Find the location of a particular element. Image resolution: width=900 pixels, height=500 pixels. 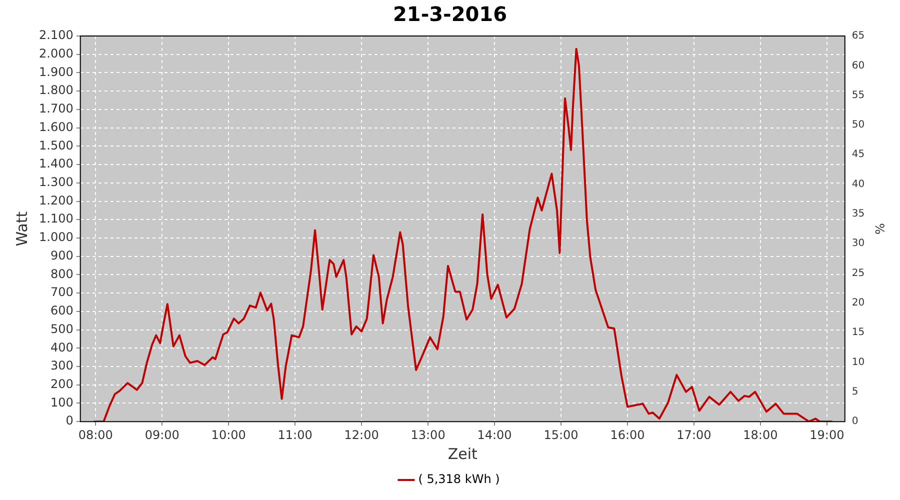

chart-title: 21-3-2016 is located at coordinates (450, 14).